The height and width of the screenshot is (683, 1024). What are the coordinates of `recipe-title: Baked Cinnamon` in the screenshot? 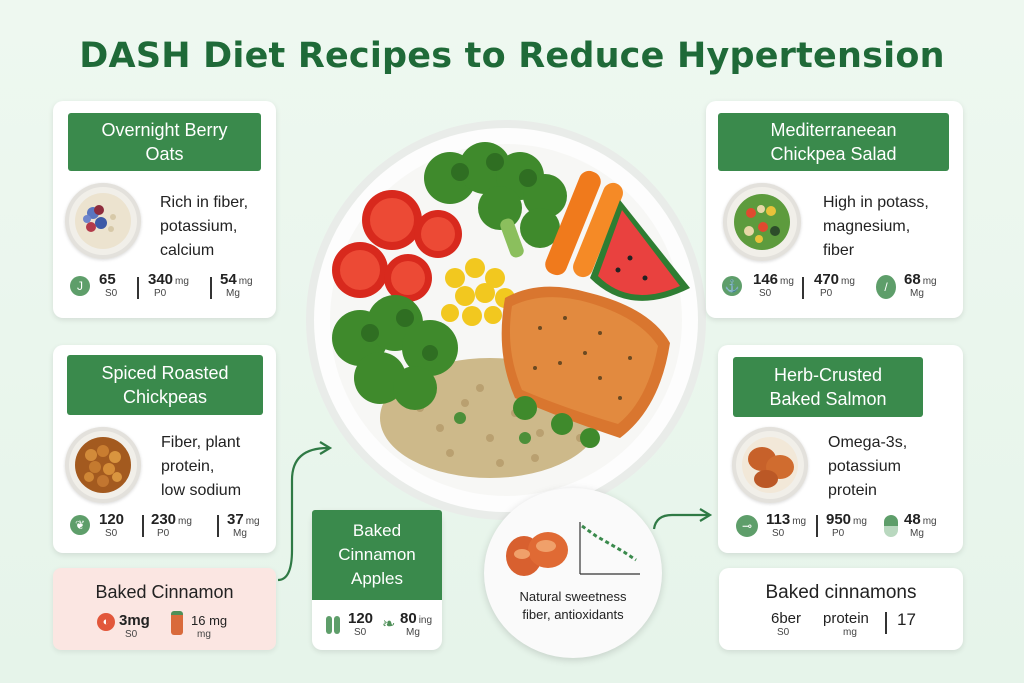 It's located at (164, 592).